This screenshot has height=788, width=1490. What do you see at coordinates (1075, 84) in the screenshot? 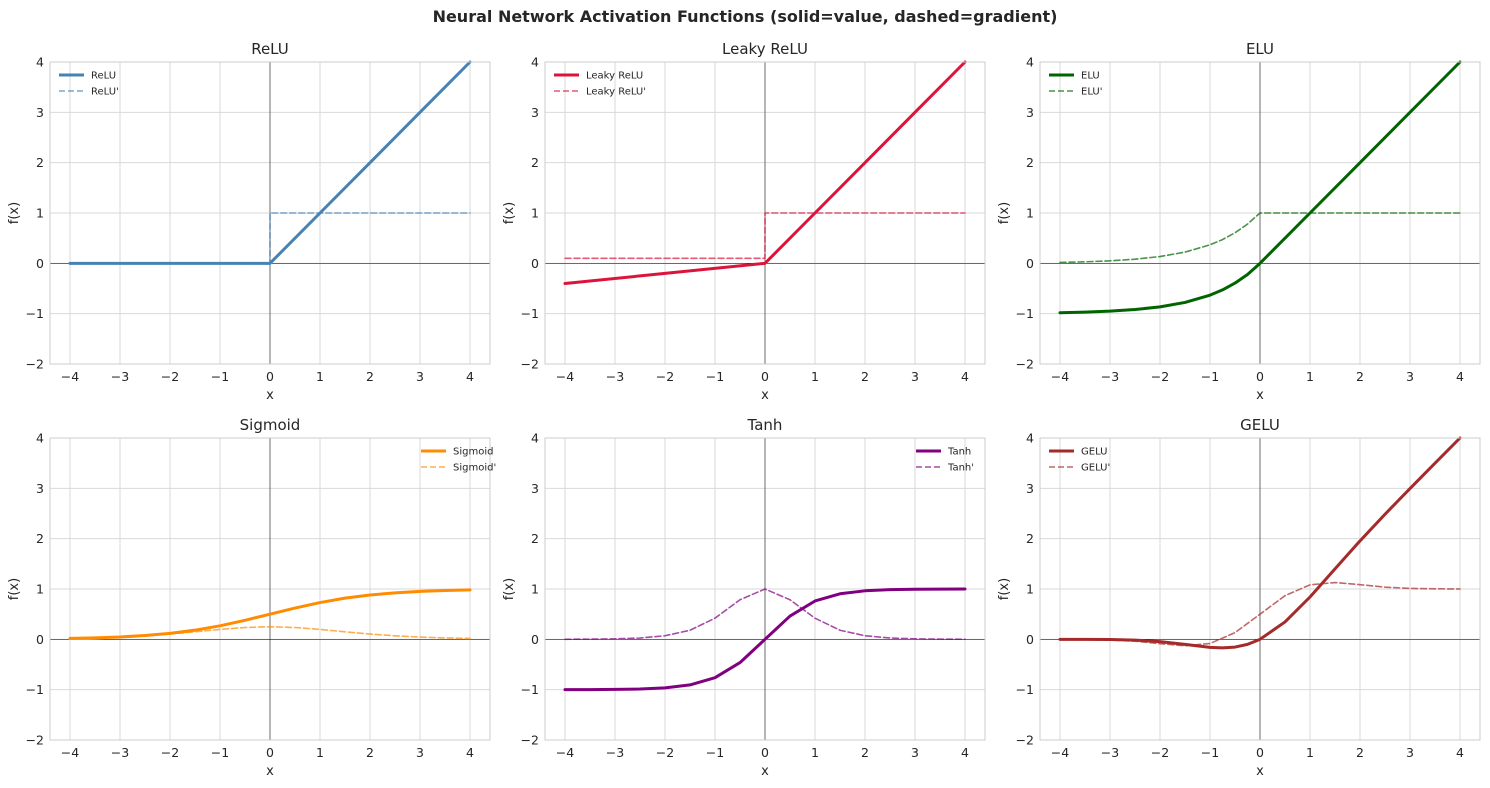
I see `legend: ELU ELU'` at bounding box center [1075, 84].